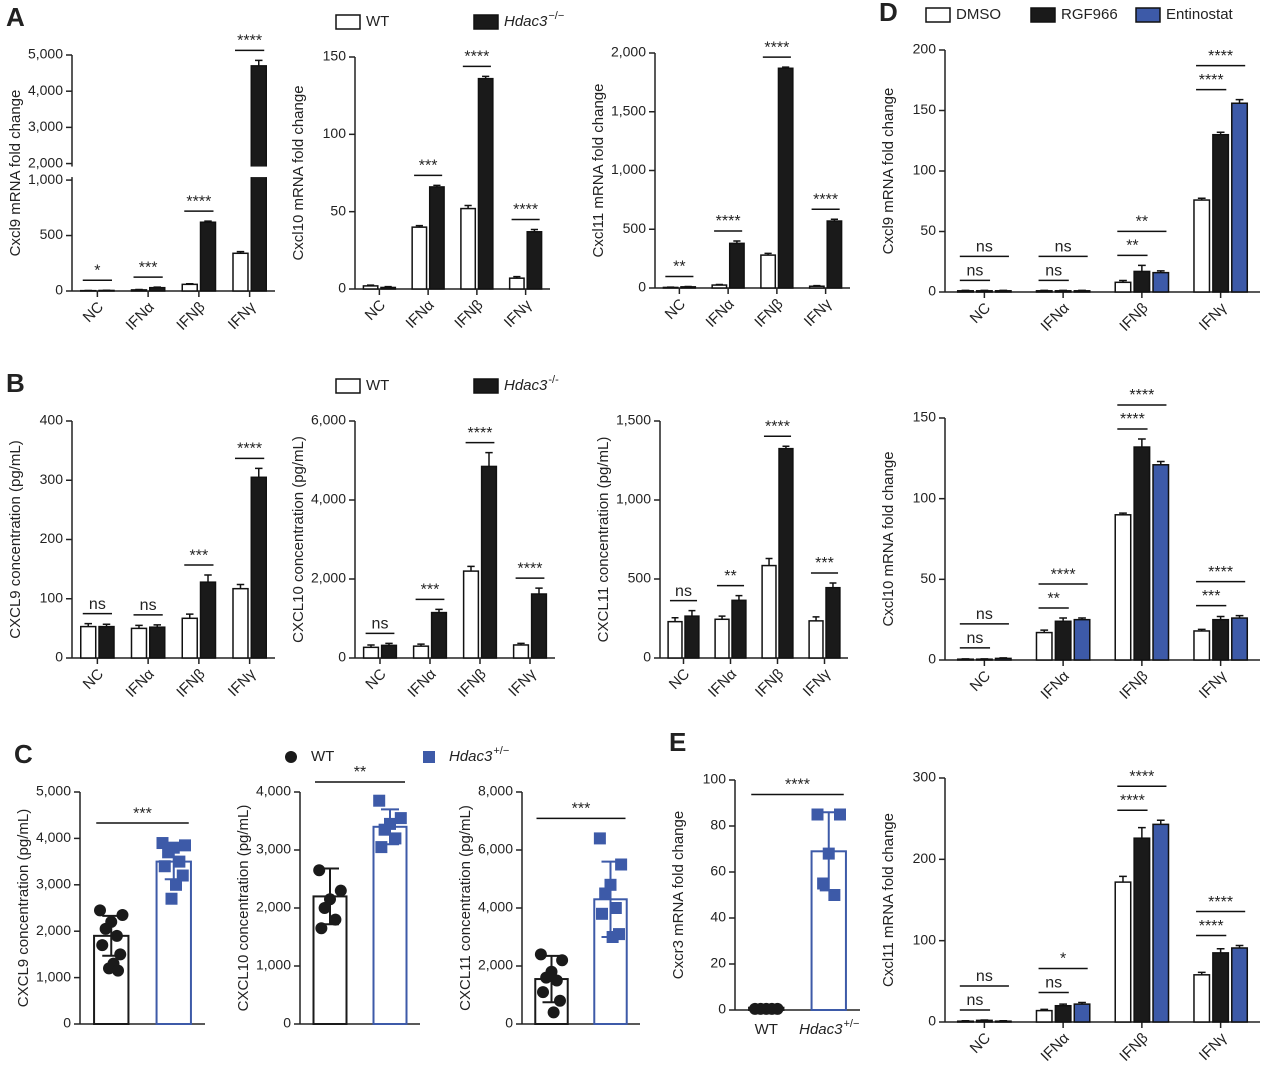 This screenshot has height=1068, width=1269. What do you see at coordinates (495, 849) in the screenshot?
I see `y-tick-label: 6,000` at bounding box center [495, 849].